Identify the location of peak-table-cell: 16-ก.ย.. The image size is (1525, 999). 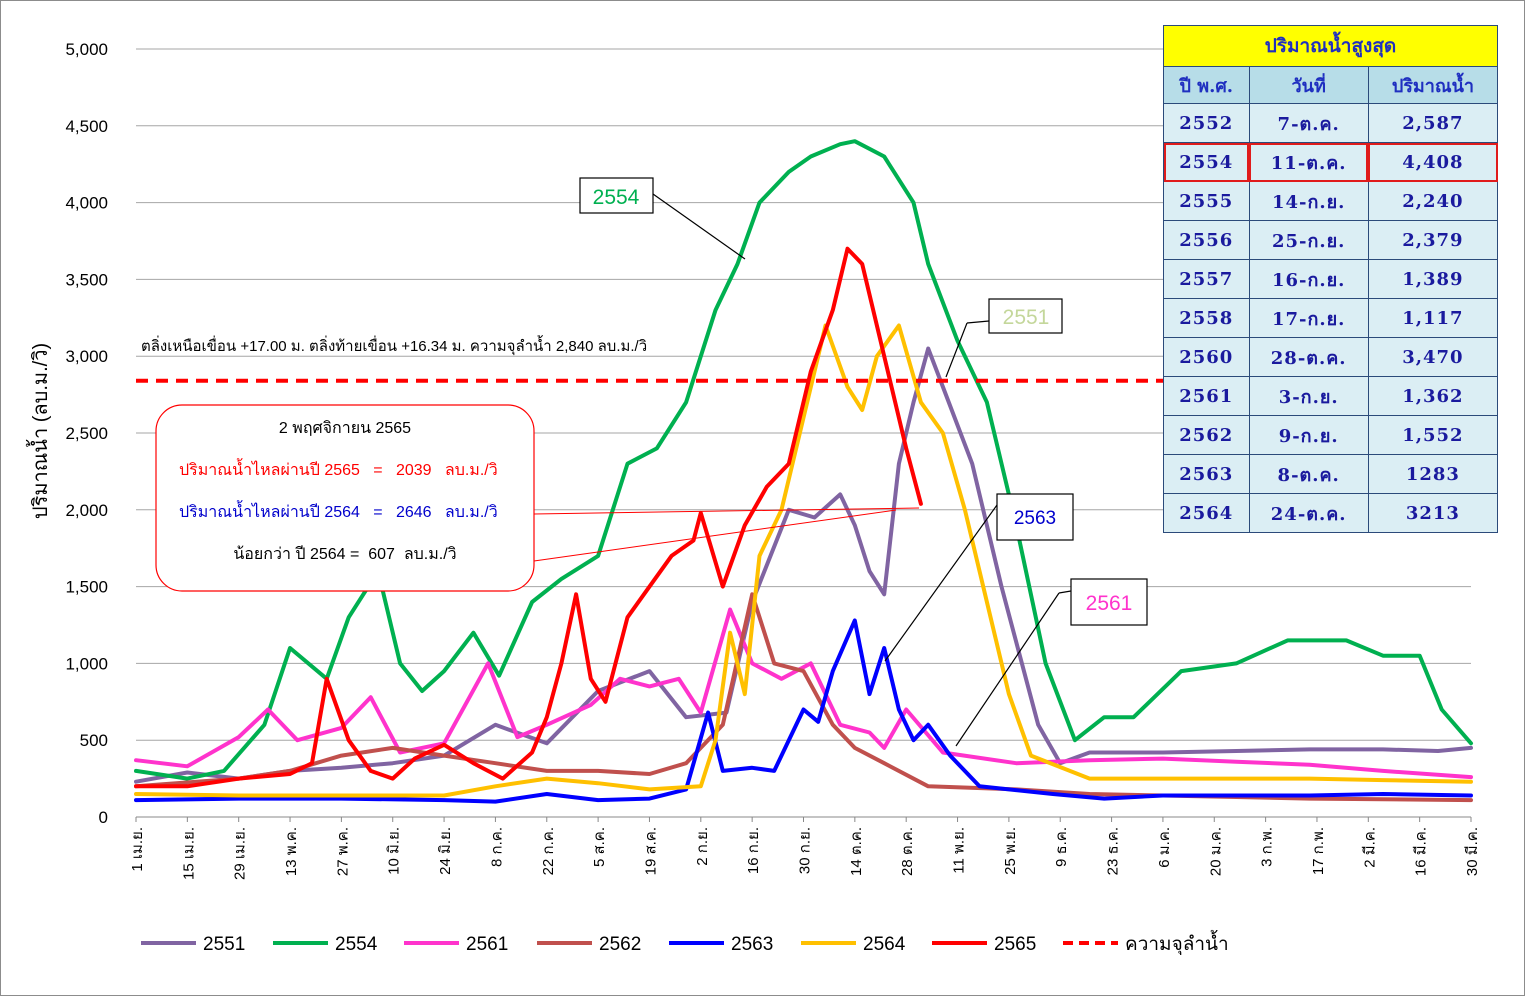
(1308, 279).